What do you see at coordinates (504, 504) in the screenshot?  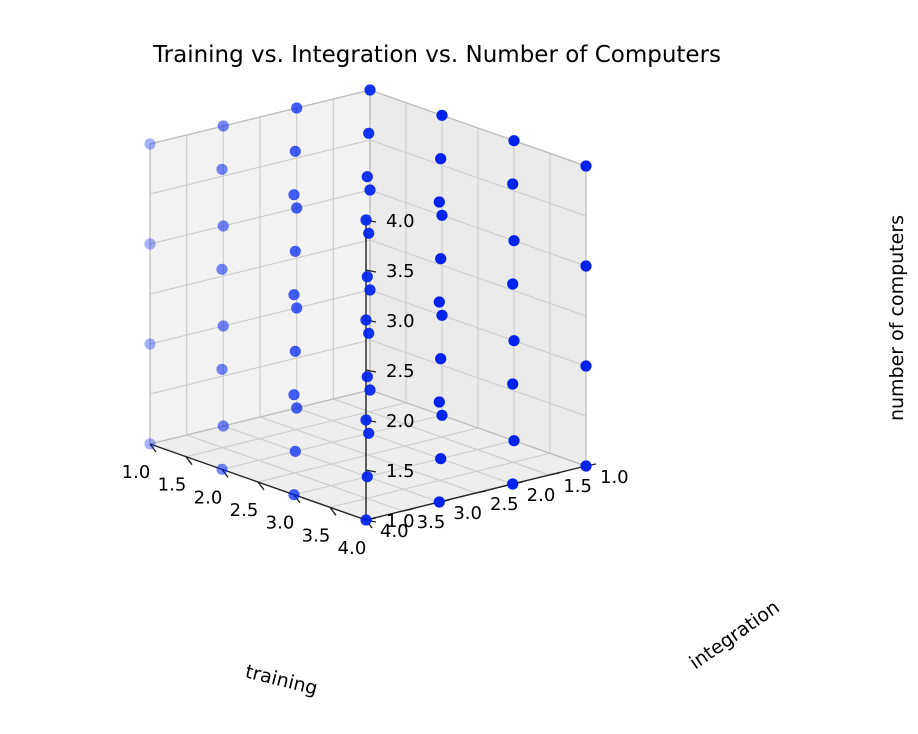 I see `y-tick-label: 2.5` at bounding box center [504, 504].